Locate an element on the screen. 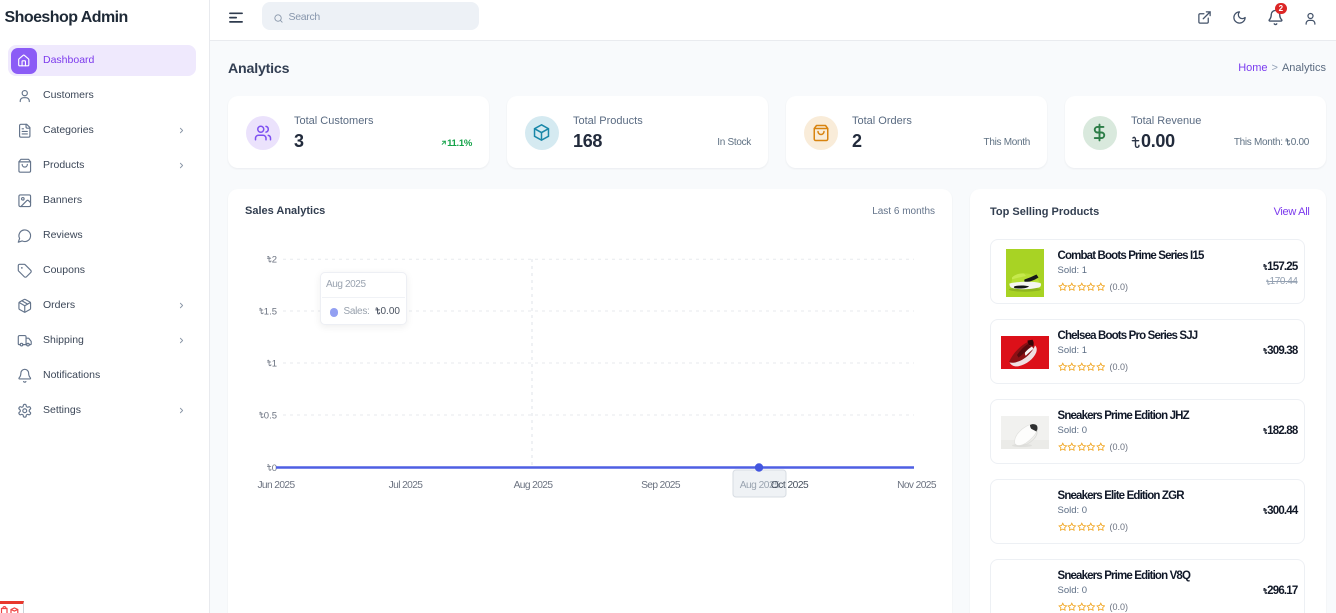 The width and height of the screenshot is (1336, 613). svg-text: 2 is located at coordinates (274, 260).